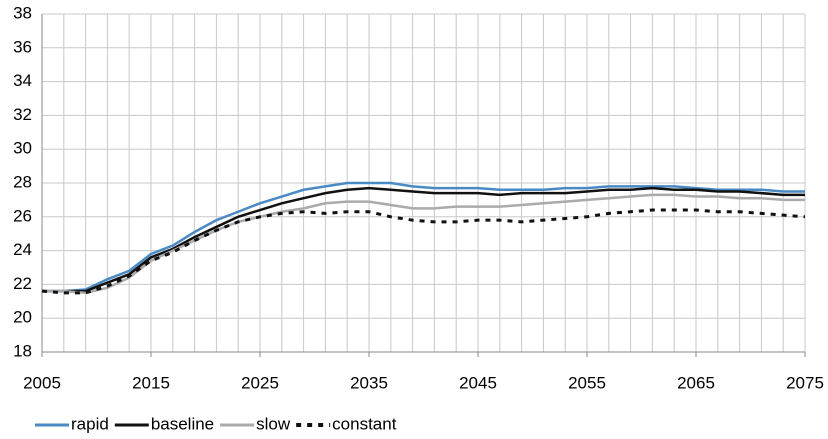 The width and height of the screenshot is (828, 439). I want to click on x-tick-label: 2035, so click(369, 382).